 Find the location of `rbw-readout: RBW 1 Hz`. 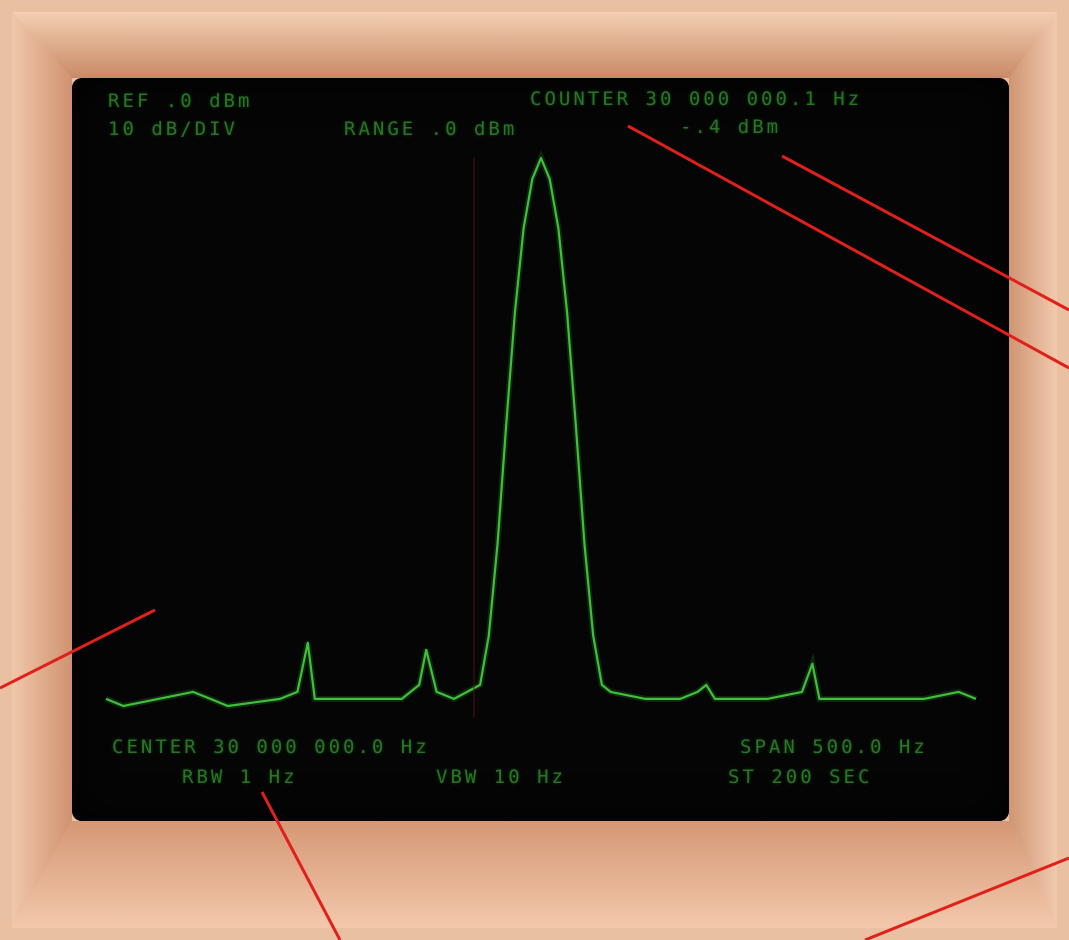

rbw-readout: RBW 1 Hz is located at coordinates (240, 777).